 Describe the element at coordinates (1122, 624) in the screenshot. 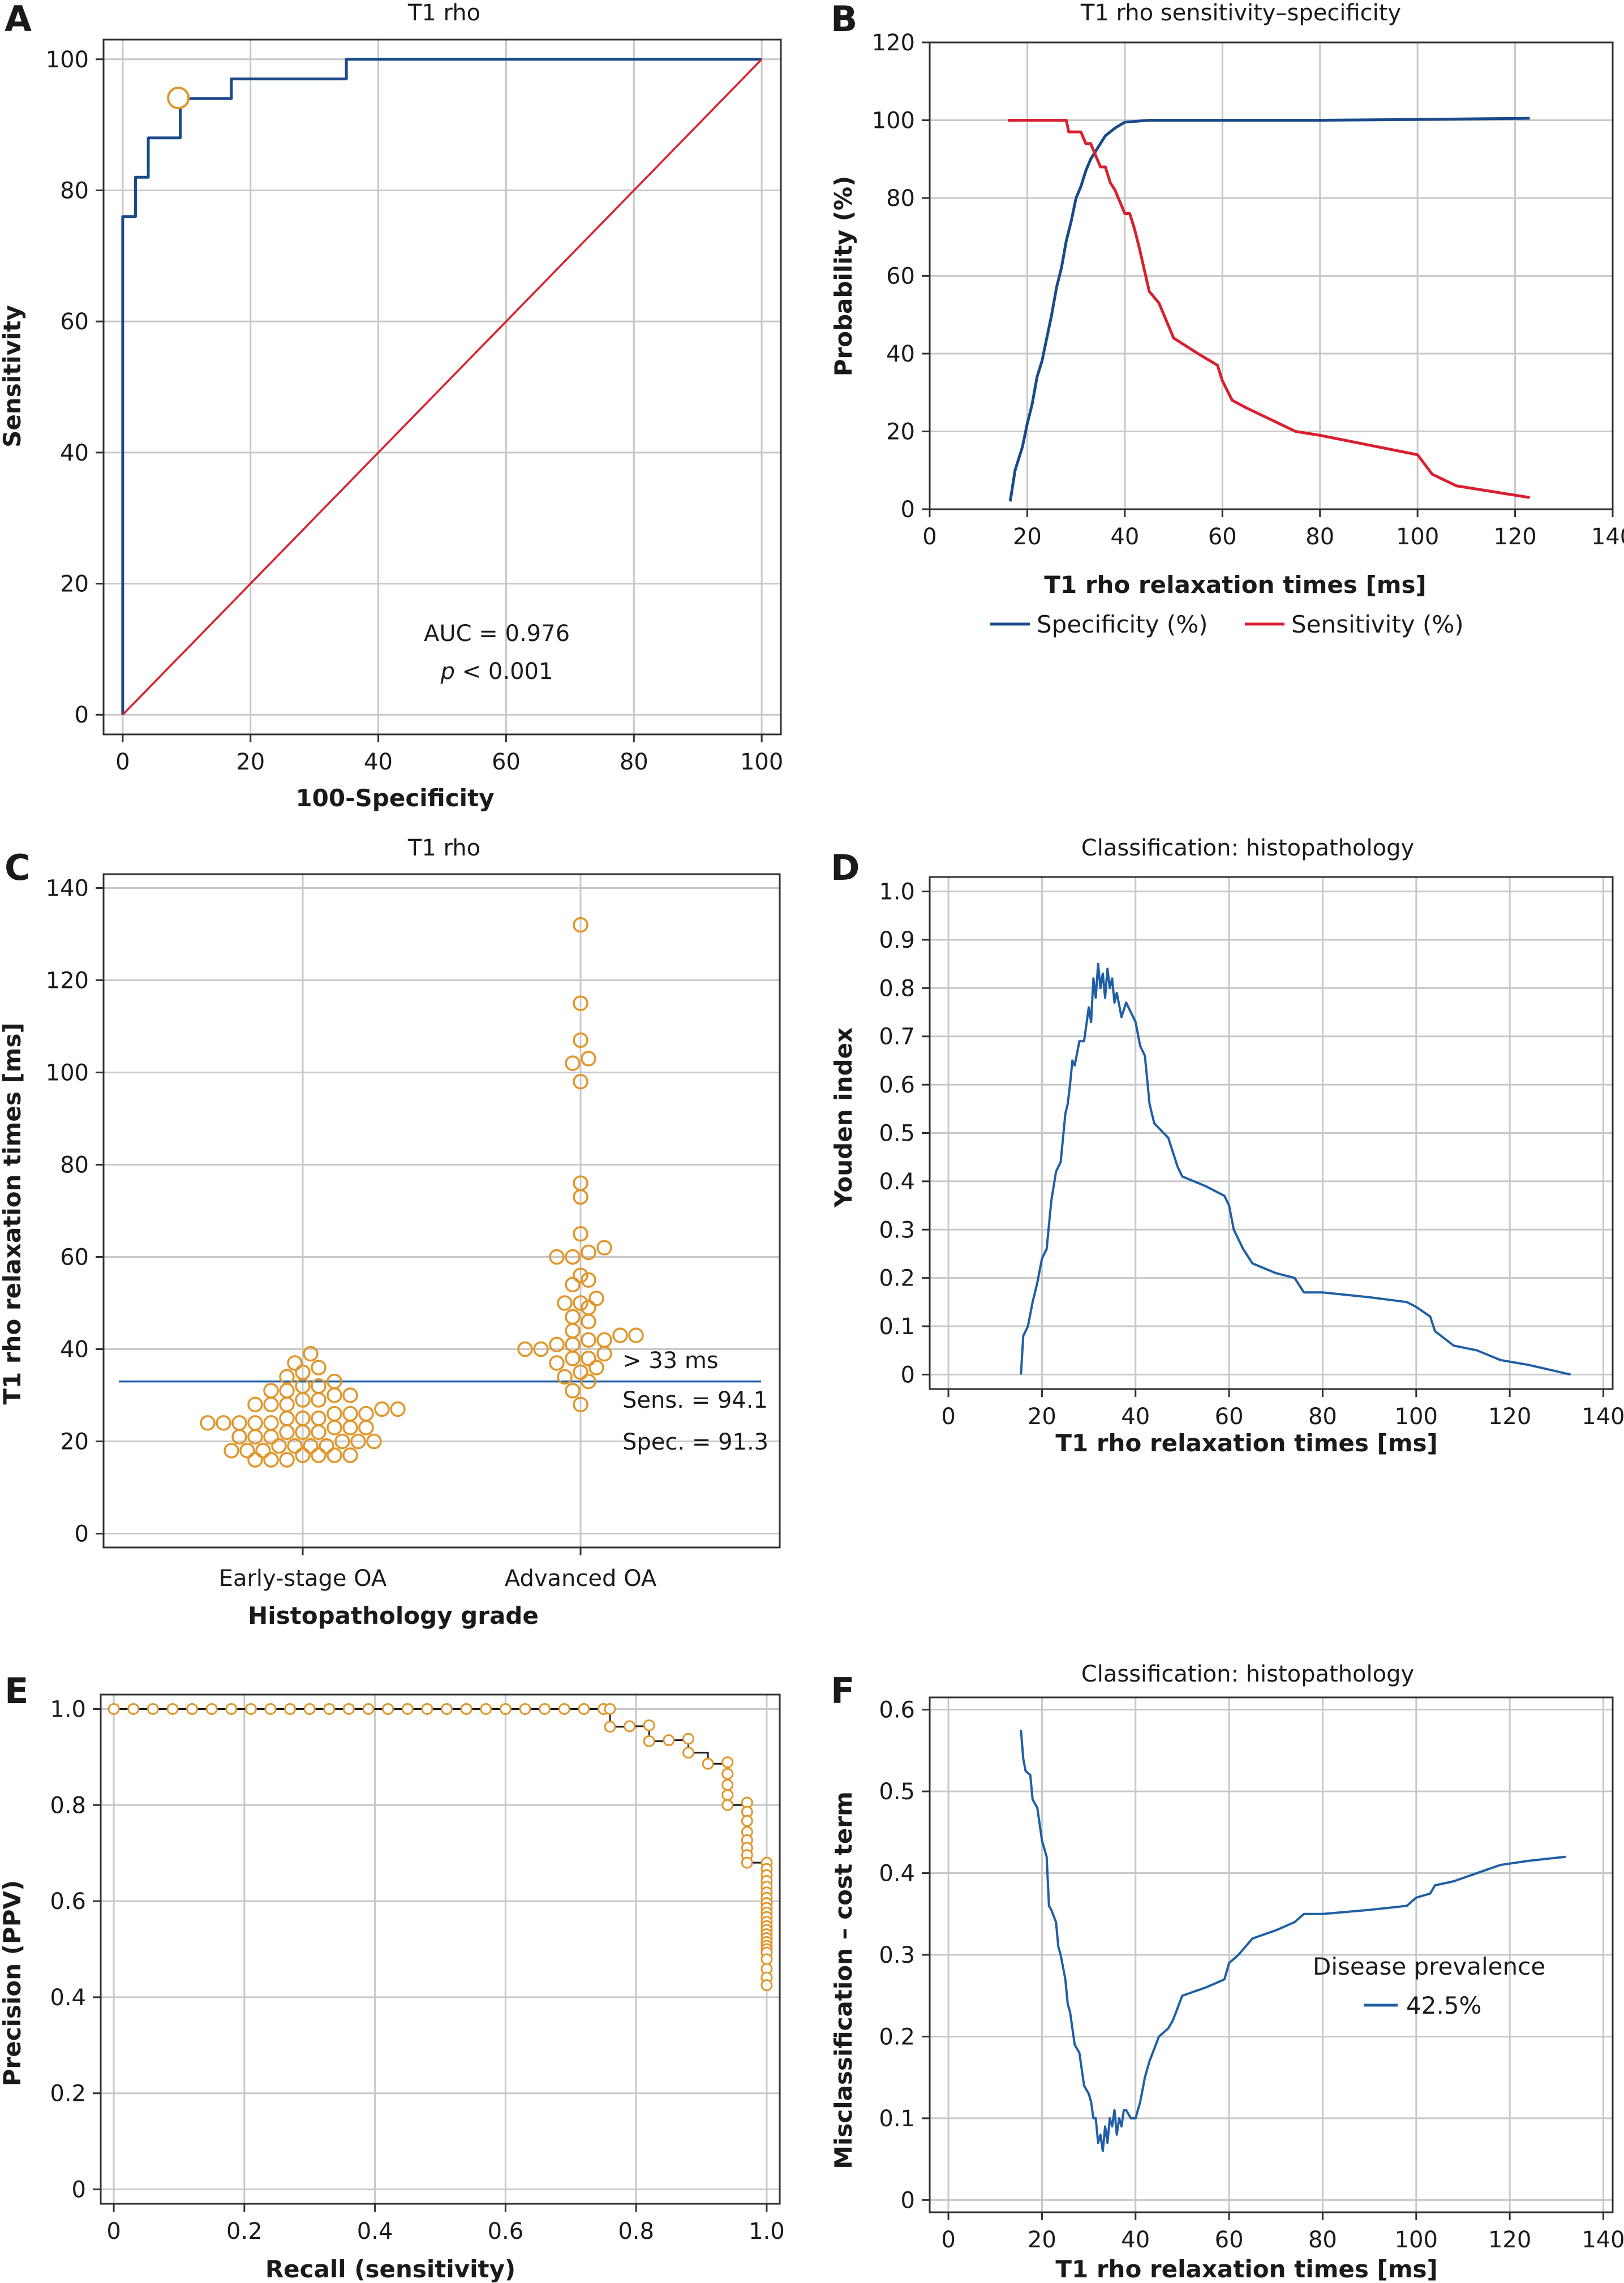

I see `legend-label-specificity: Specificity (%)` at that location.